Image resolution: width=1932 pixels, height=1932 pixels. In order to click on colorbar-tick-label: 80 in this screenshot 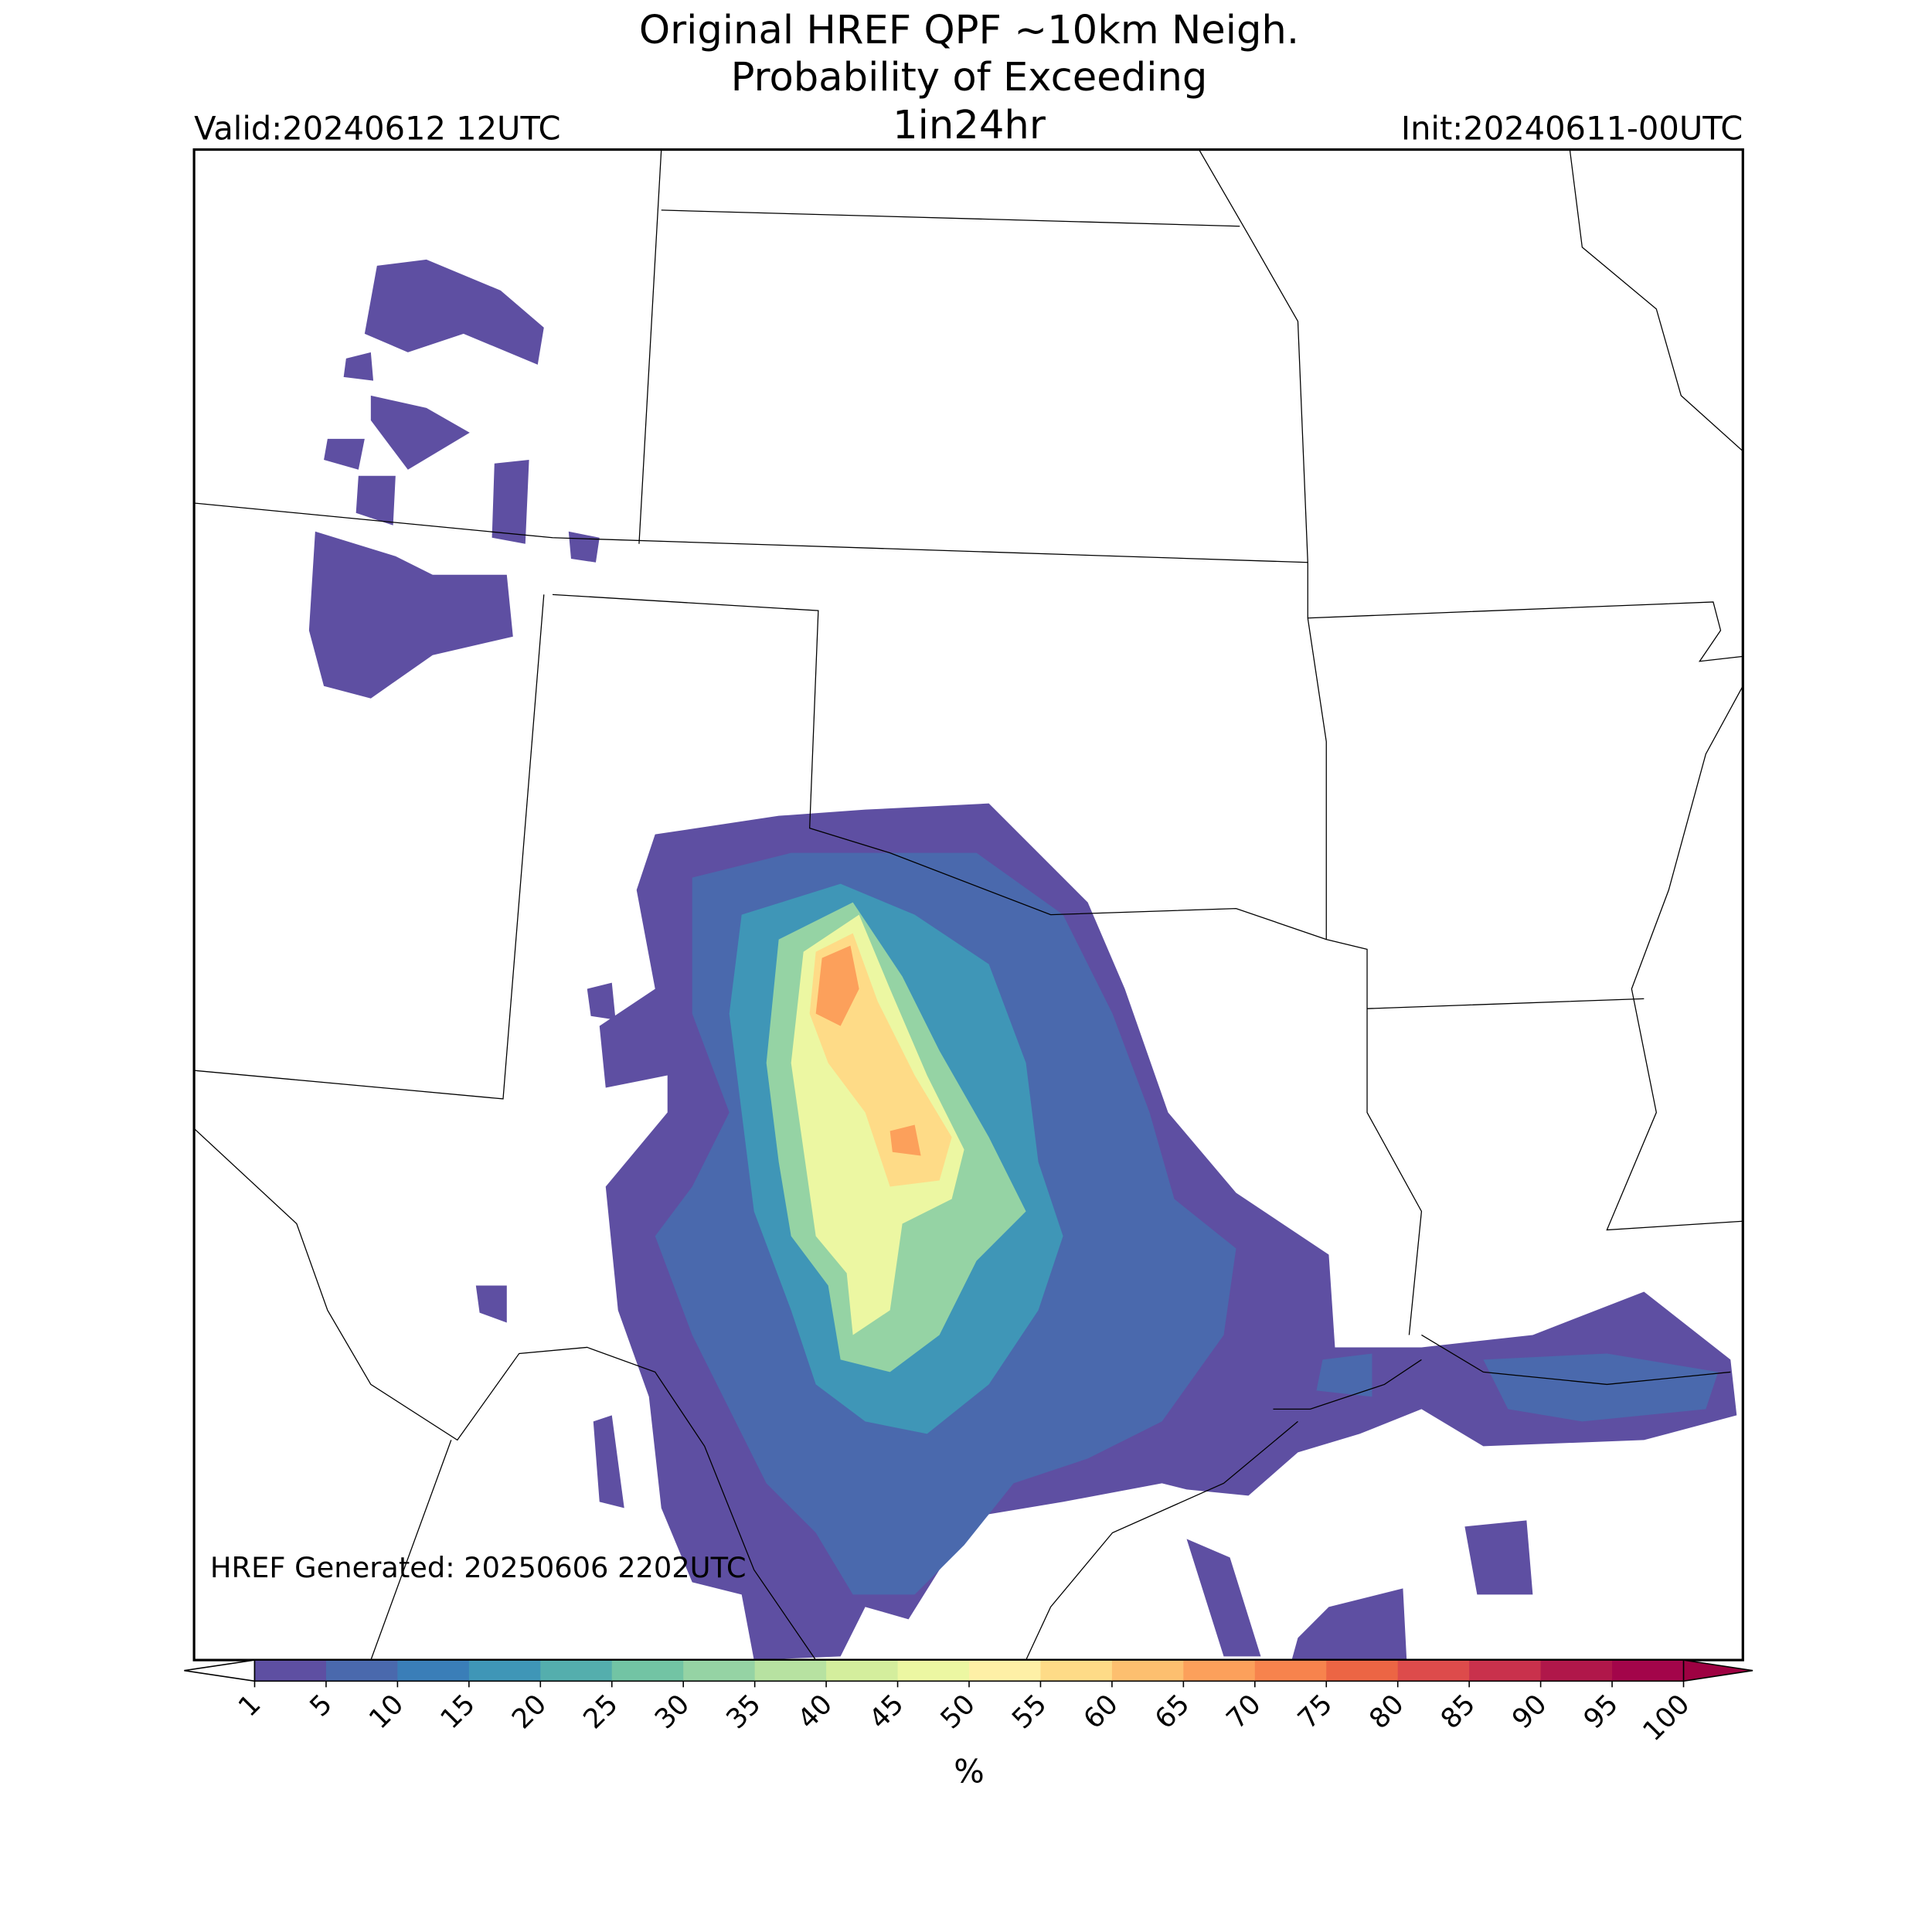, I will do `click(1386, 1713)`.